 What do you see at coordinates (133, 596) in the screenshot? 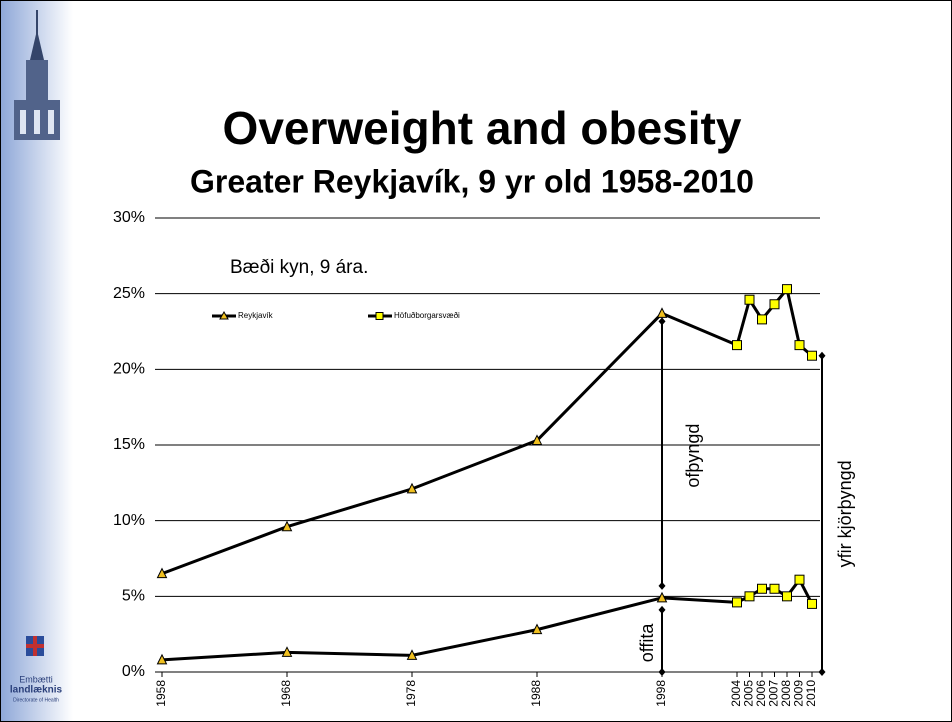
I see `y-tick-label: 5%` at bounding box center [133, 596].